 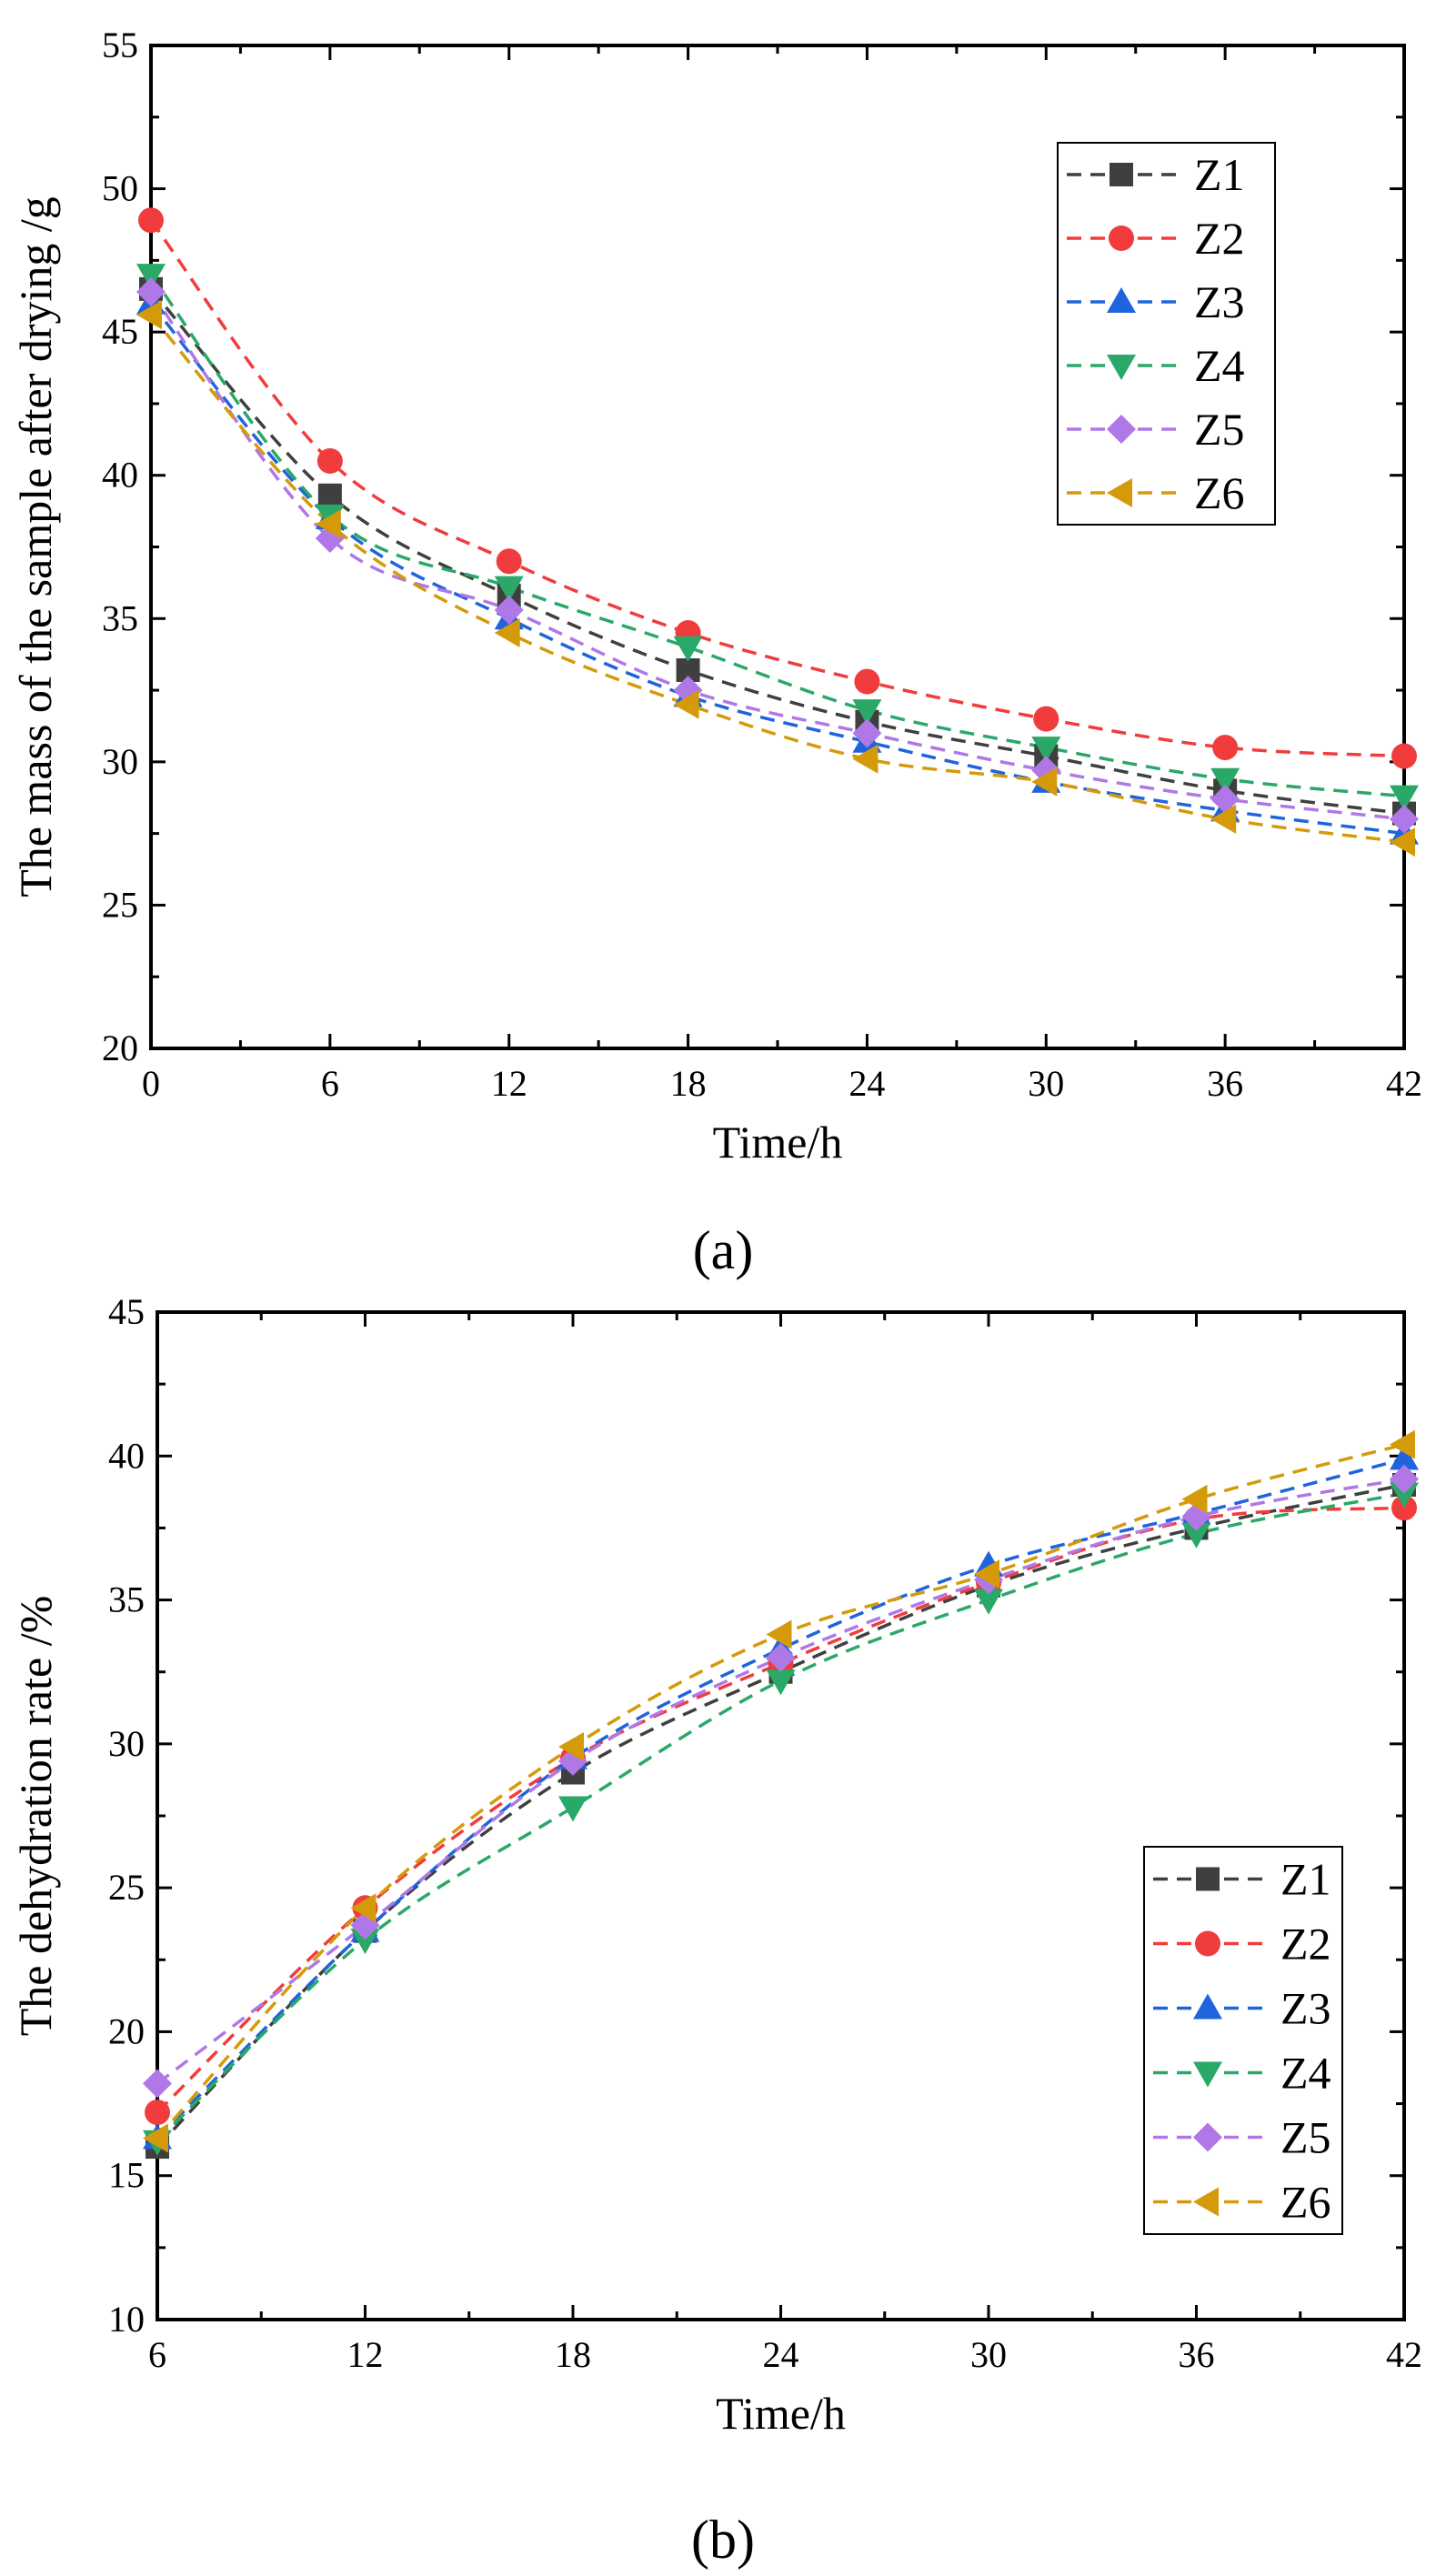 What do you see at coordinates (126, 2319) in the screenshot?
I see `y-tick-label: 10` at bounding box center [126, 2319].